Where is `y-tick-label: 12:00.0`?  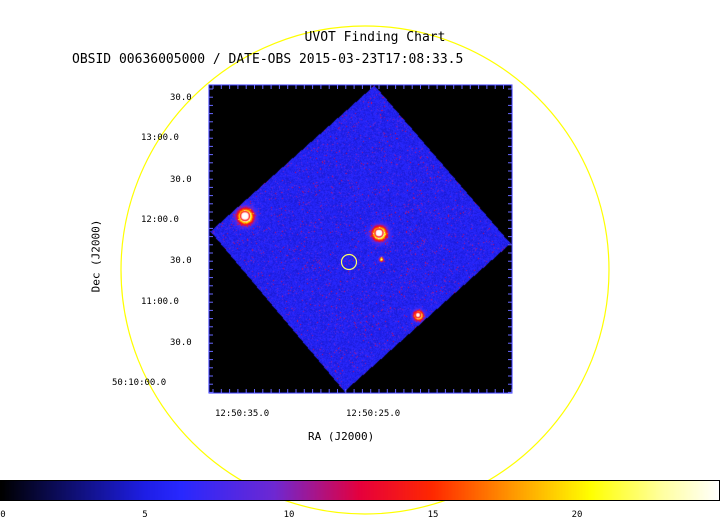 y-tick-label: 12:00.0 is located at coordinates (160, 220).